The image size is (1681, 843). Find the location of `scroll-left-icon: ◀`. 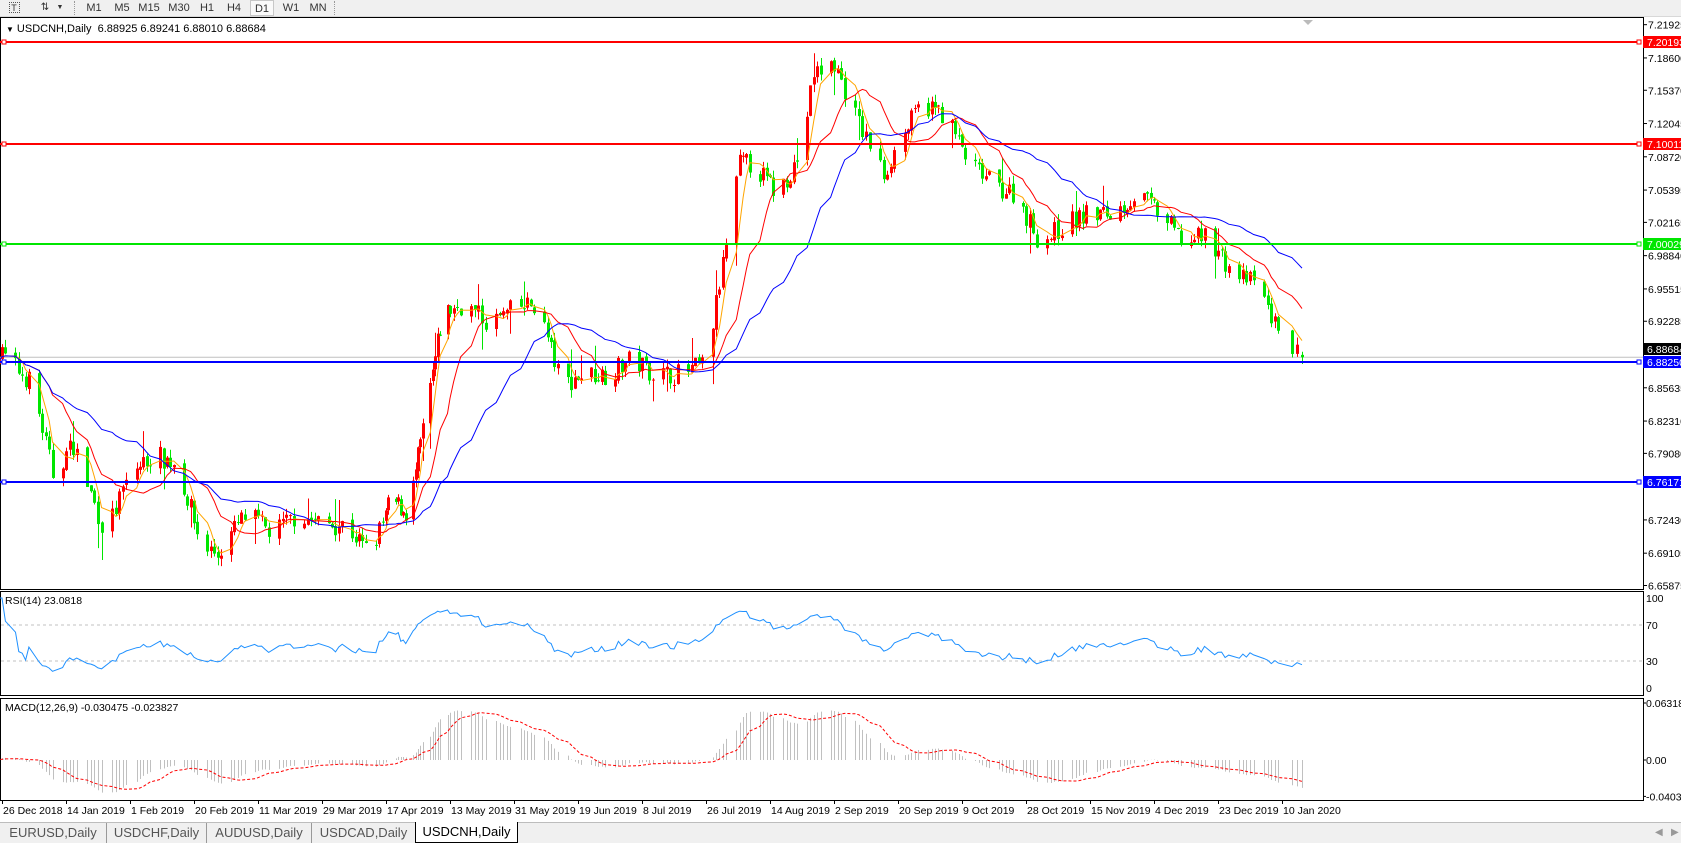

scroll-left-icon: ◀ is located at coordinates (1659, 832).